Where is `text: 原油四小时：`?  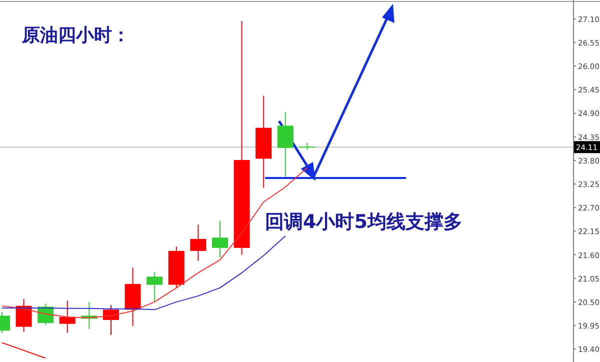
text: 原油四小时： is located at coordinates (75, 35).